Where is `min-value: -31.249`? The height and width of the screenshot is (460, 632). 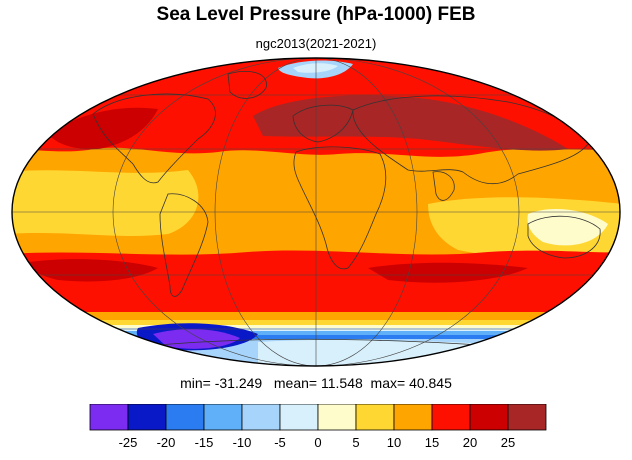 min-value: -31.249 is located at coordinates (238, 383).